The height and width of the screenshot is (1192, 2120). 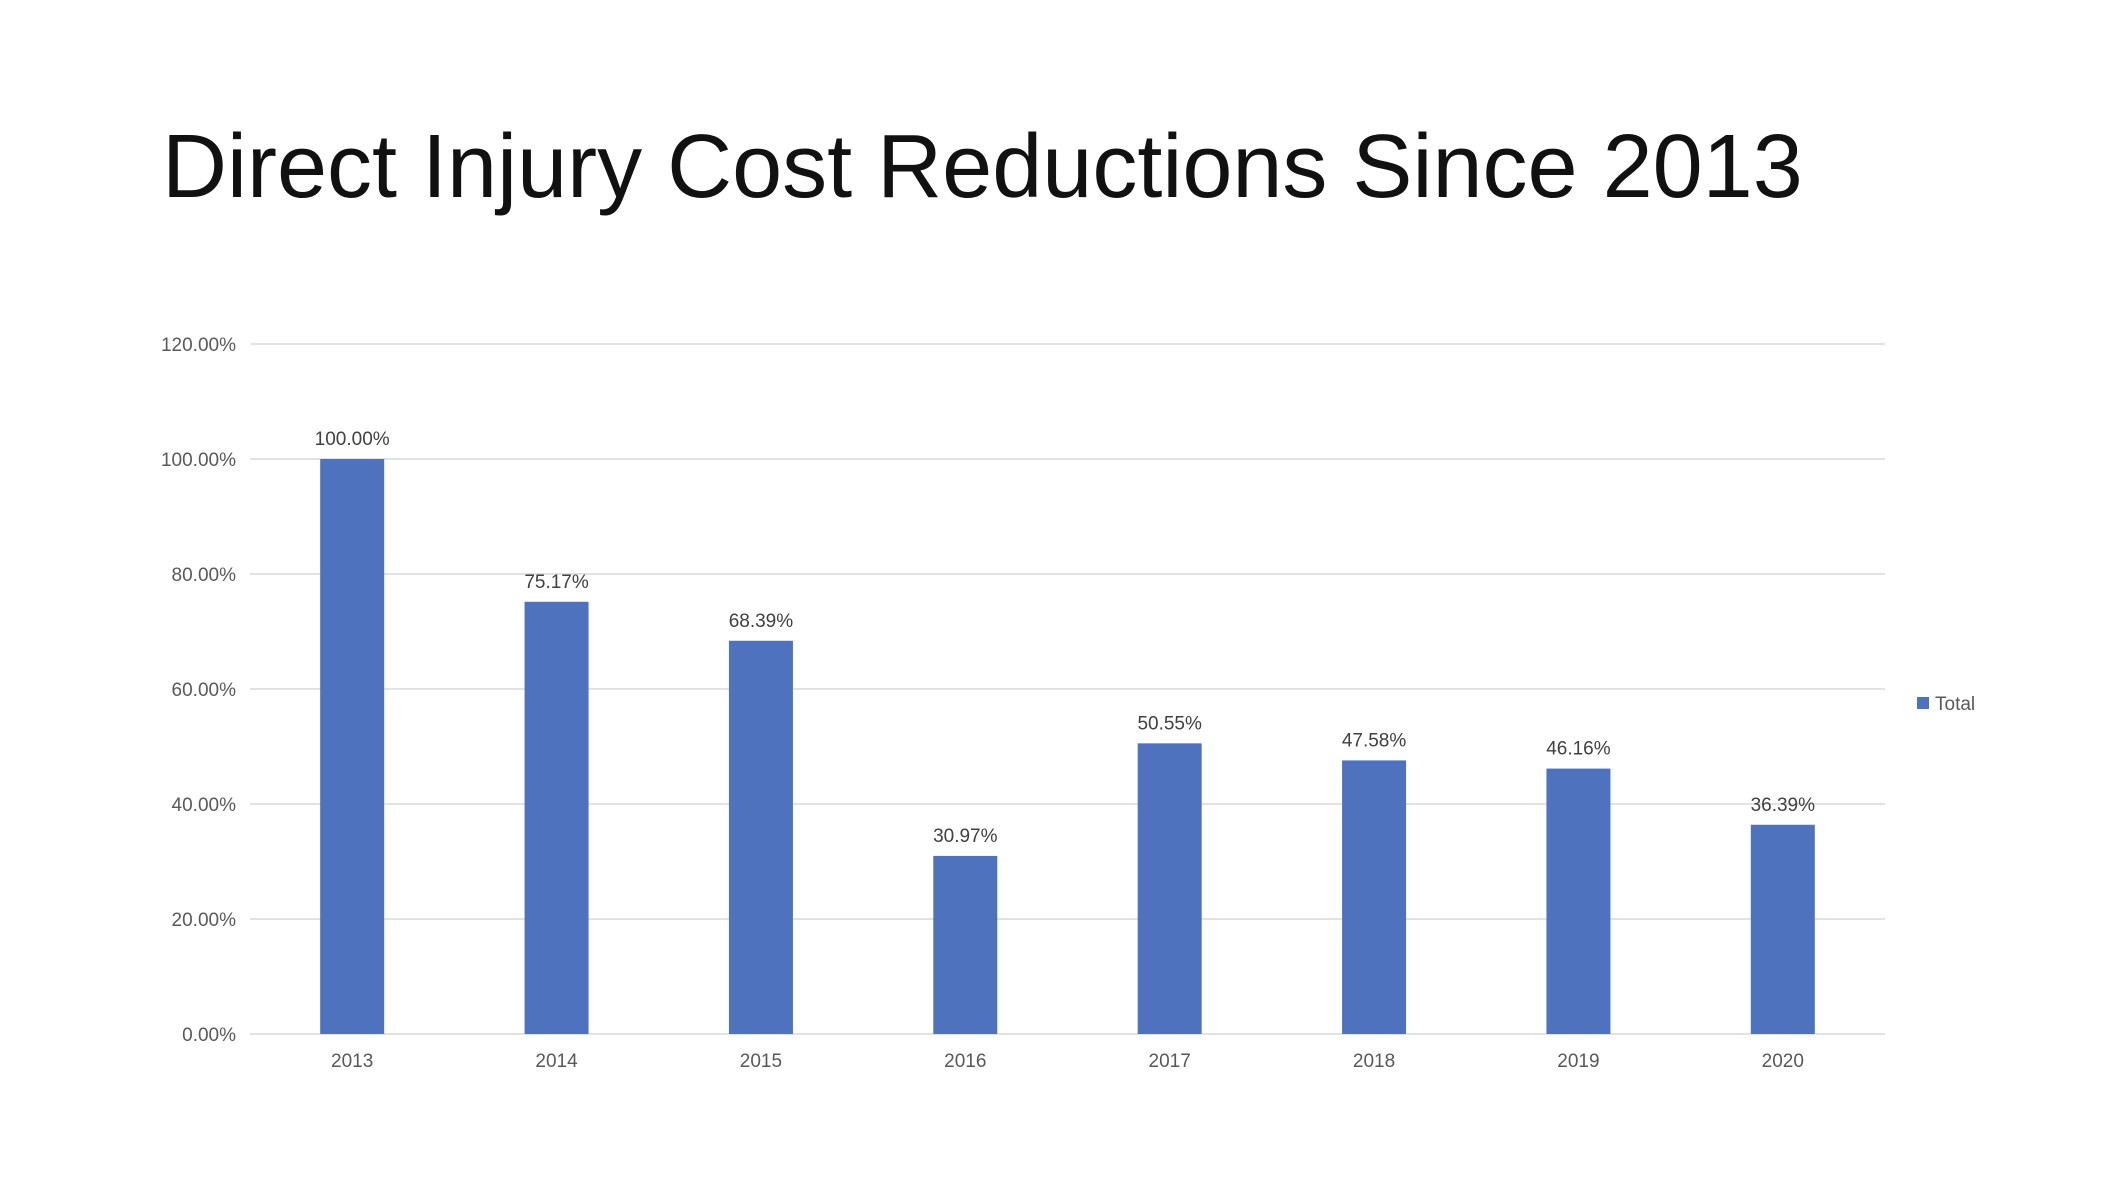 I want to click on x-tick-label: 2019, so click(x=1578, y=1061).